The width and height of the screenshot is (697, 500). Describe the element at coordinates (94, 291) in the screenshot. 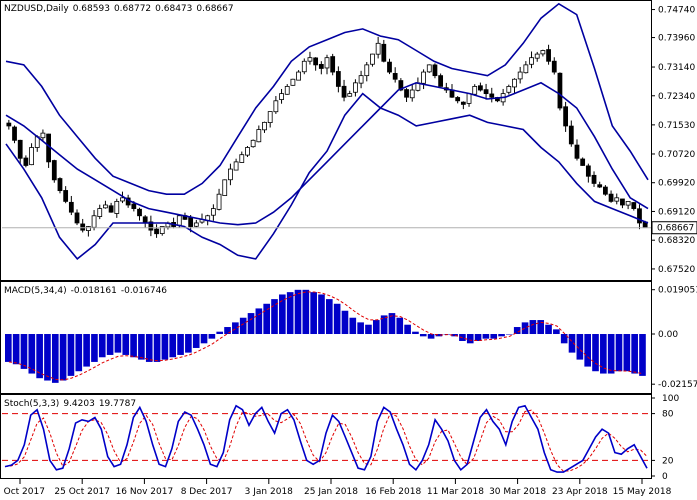

I see `macd-main-value: -0.018161` at that location.